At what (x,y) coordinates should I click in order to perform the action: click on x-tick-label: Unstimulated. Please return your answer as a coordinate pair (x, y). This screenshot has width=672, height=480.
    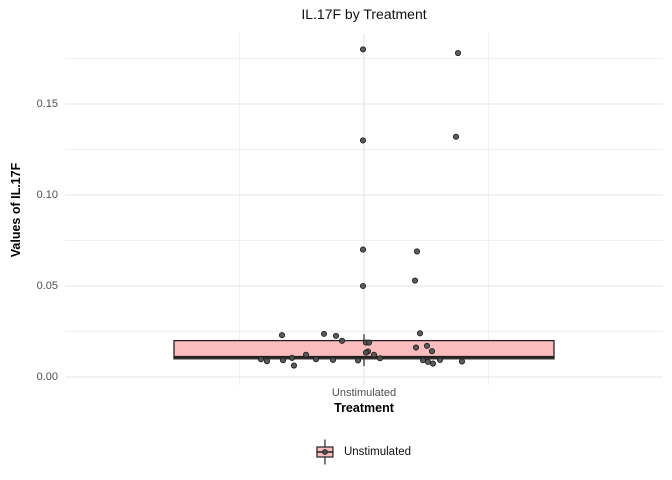
    Looking at the image, I should click on (364, 393).